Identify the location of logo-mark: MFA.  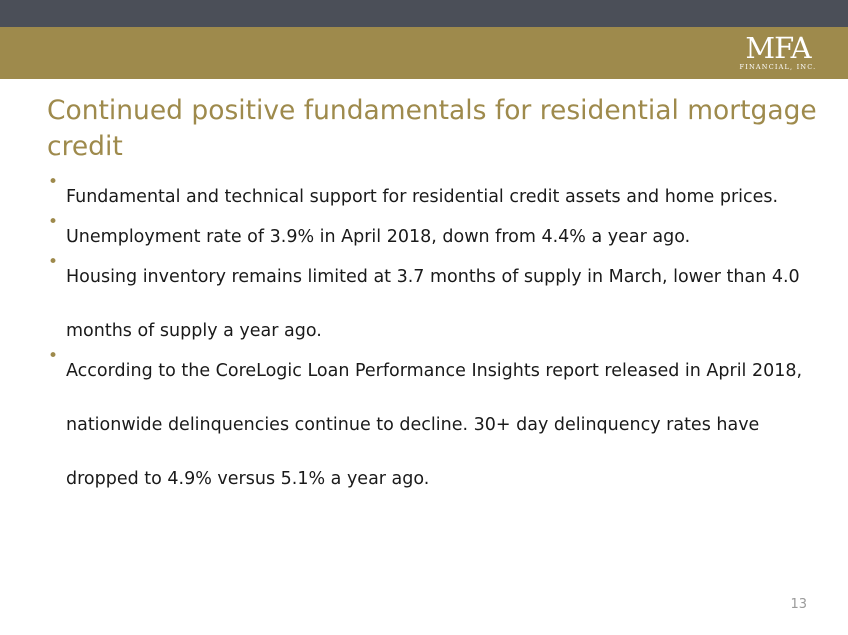
(778, 48).